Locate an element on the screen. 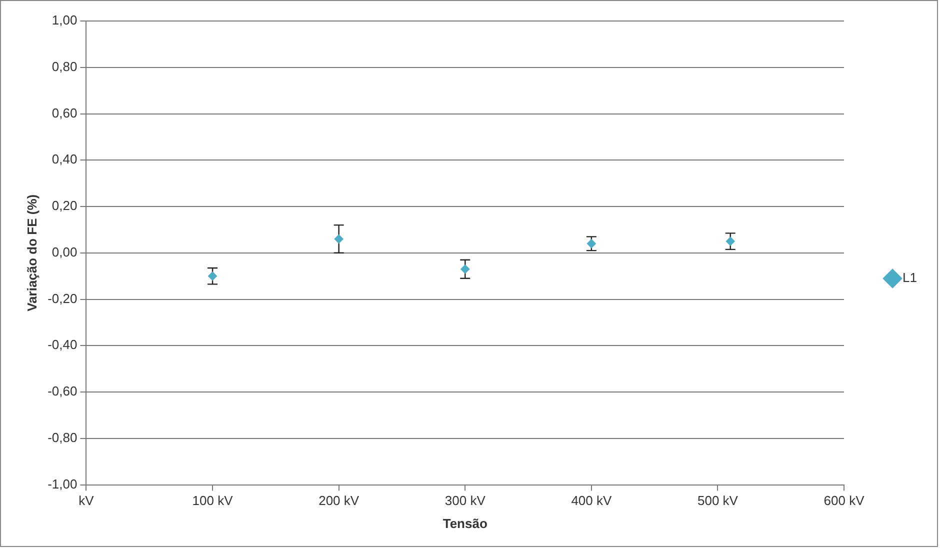 The image size is (940, 549). y-tick-label: 0,20 is located at coordinates (65, 206).